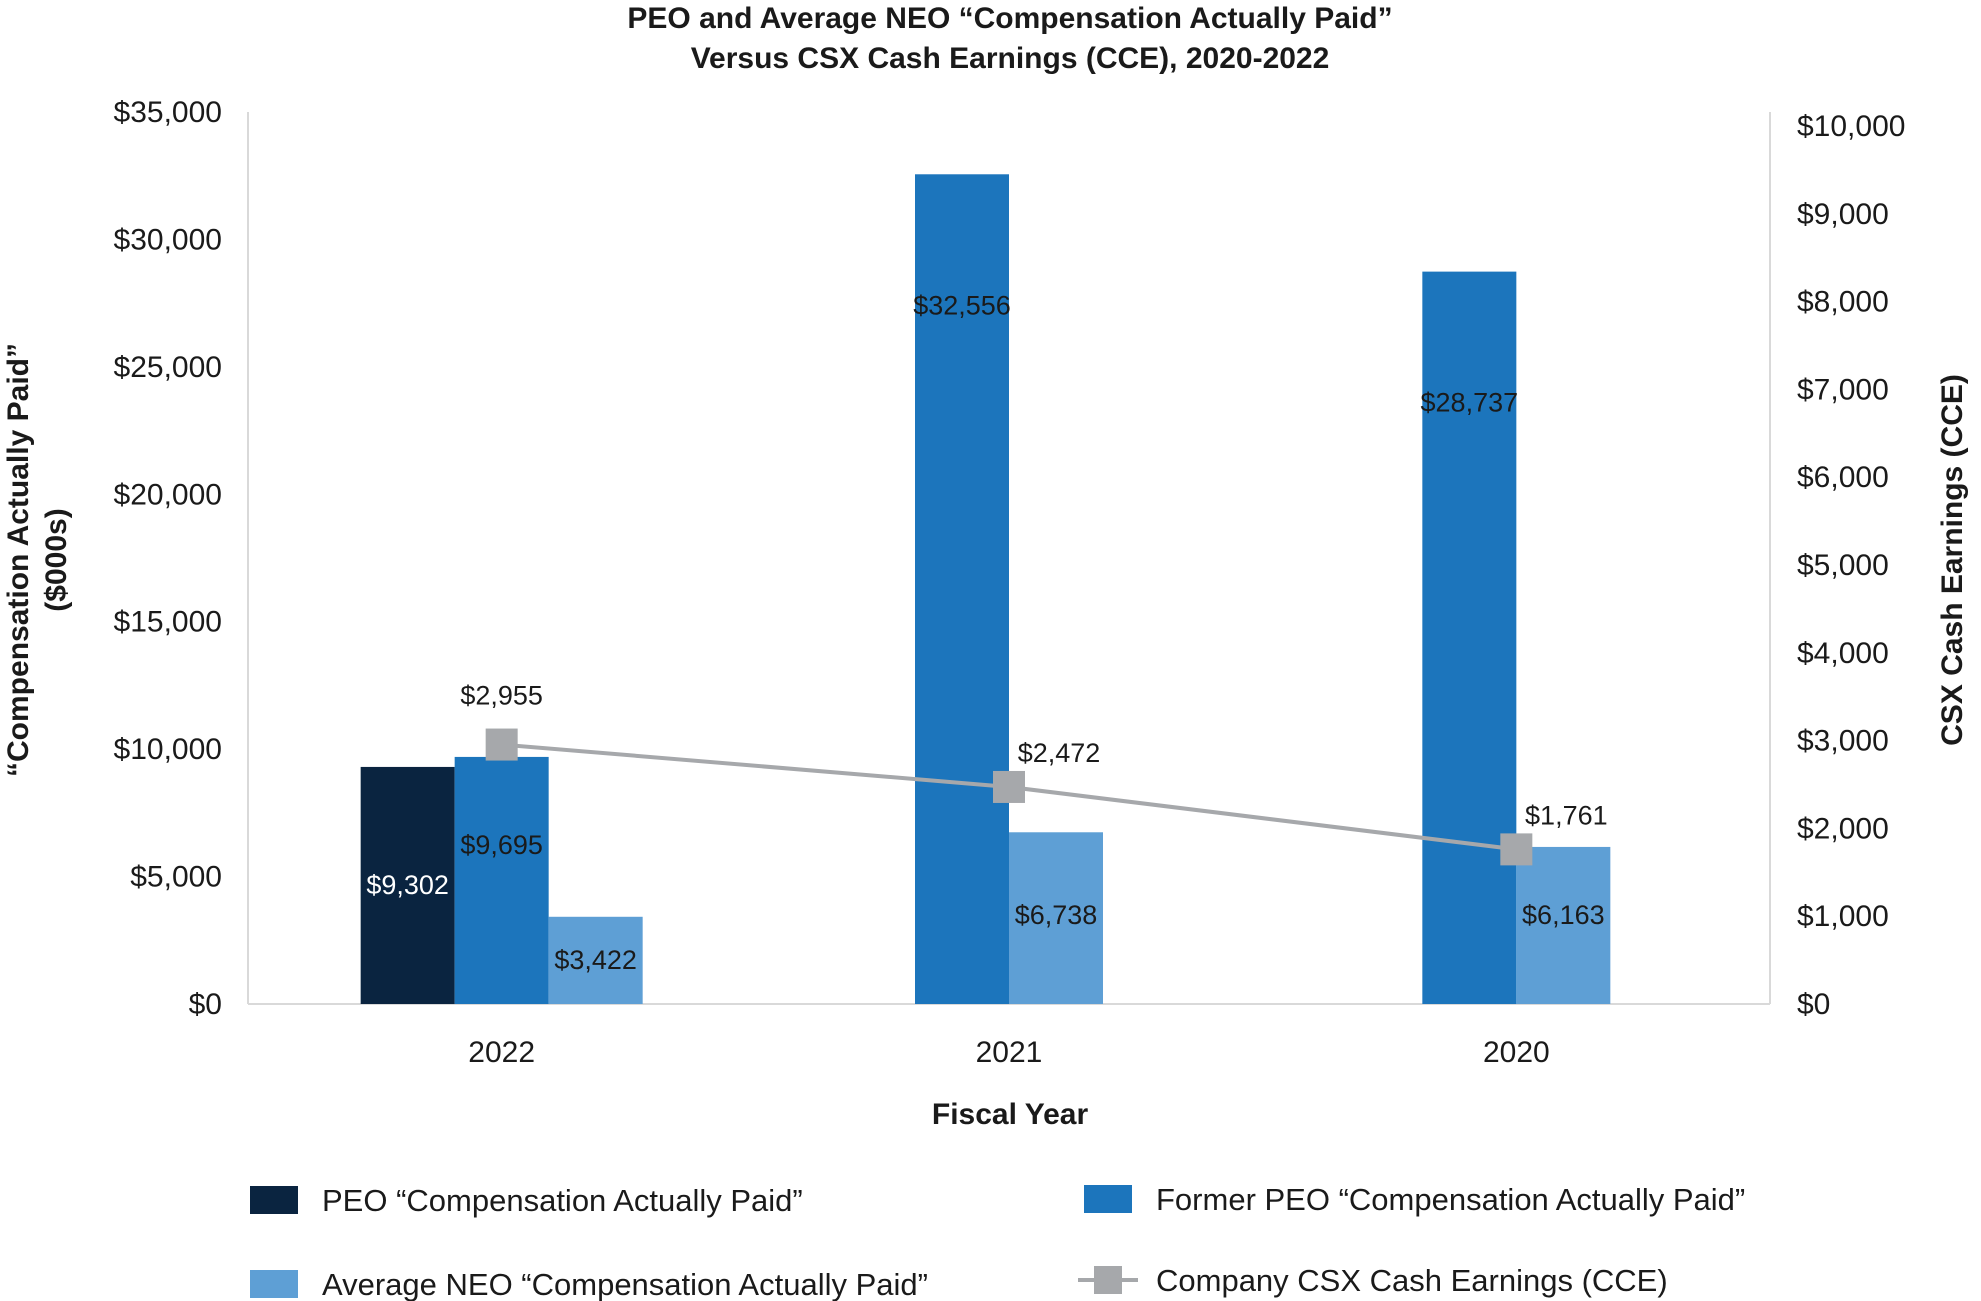 This screenshot has height=1301, width=1981. What do you see at coordinates (1108, 1199) in the screenshot?
I see `legend-swatch-former-peo` at bounding box center [1108, 1199].